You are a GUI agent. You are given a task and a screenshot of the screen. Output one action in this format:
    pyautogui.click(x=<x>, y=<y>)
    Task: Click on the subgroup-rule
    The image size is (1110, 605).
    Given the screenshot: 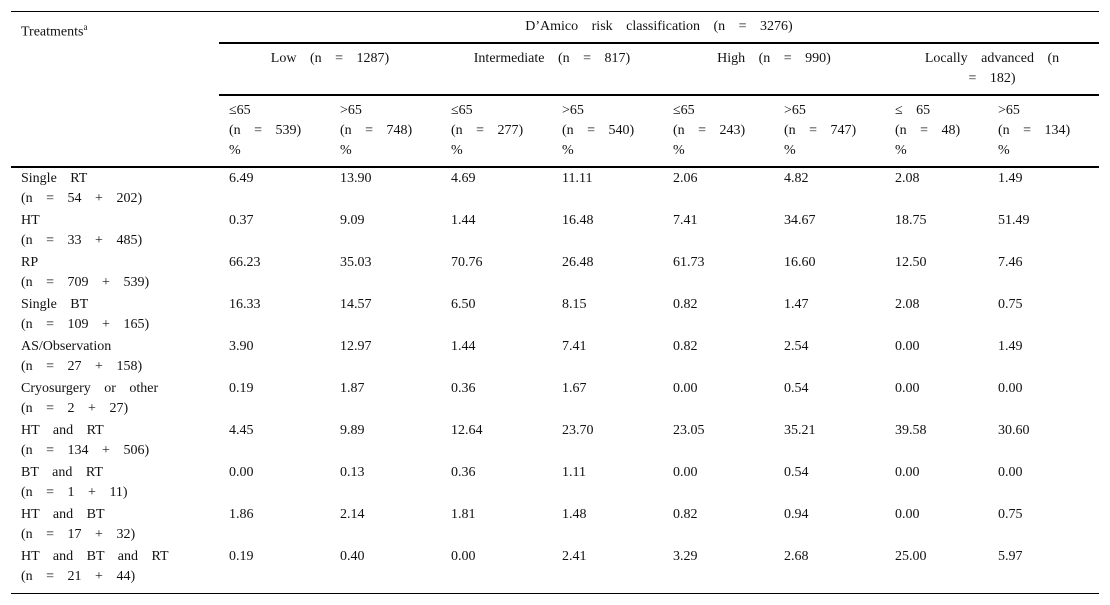 What is the action you would take?
    pyautogui.click(x=659, y=95)
    